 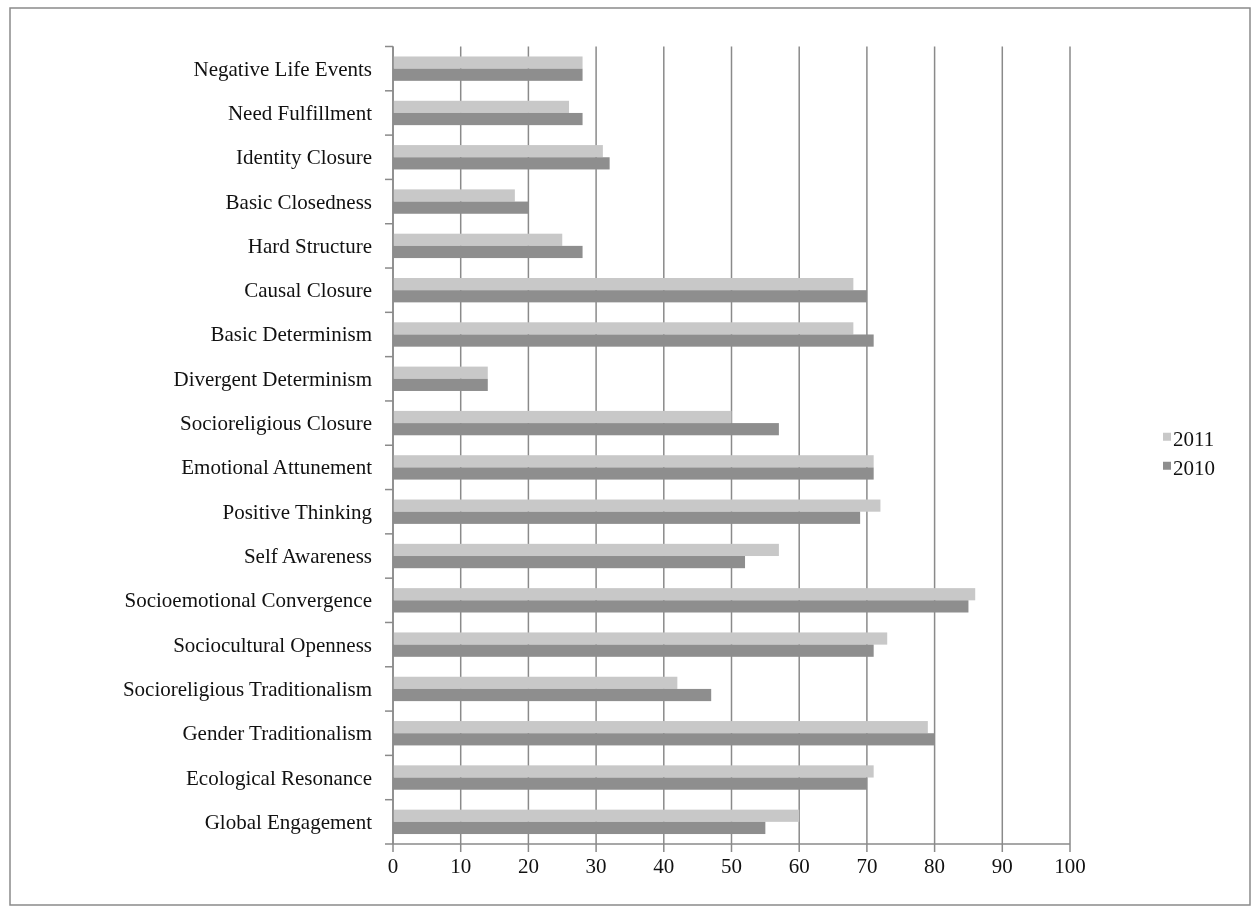 I want to click on x-tick-label: 50, so click(x=731, y=866).